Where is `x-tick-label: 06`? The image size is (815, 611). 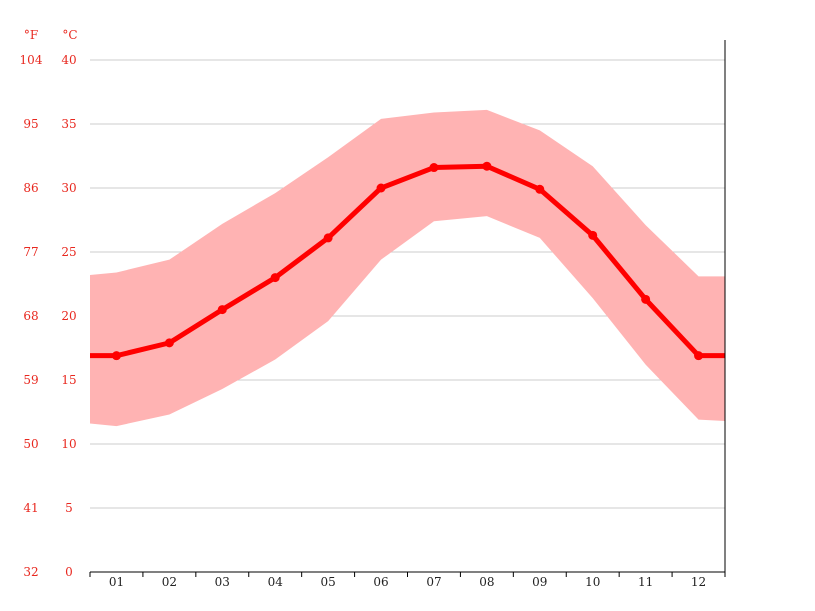
x-tick-label: 06 is located at coordinates (380, 582).